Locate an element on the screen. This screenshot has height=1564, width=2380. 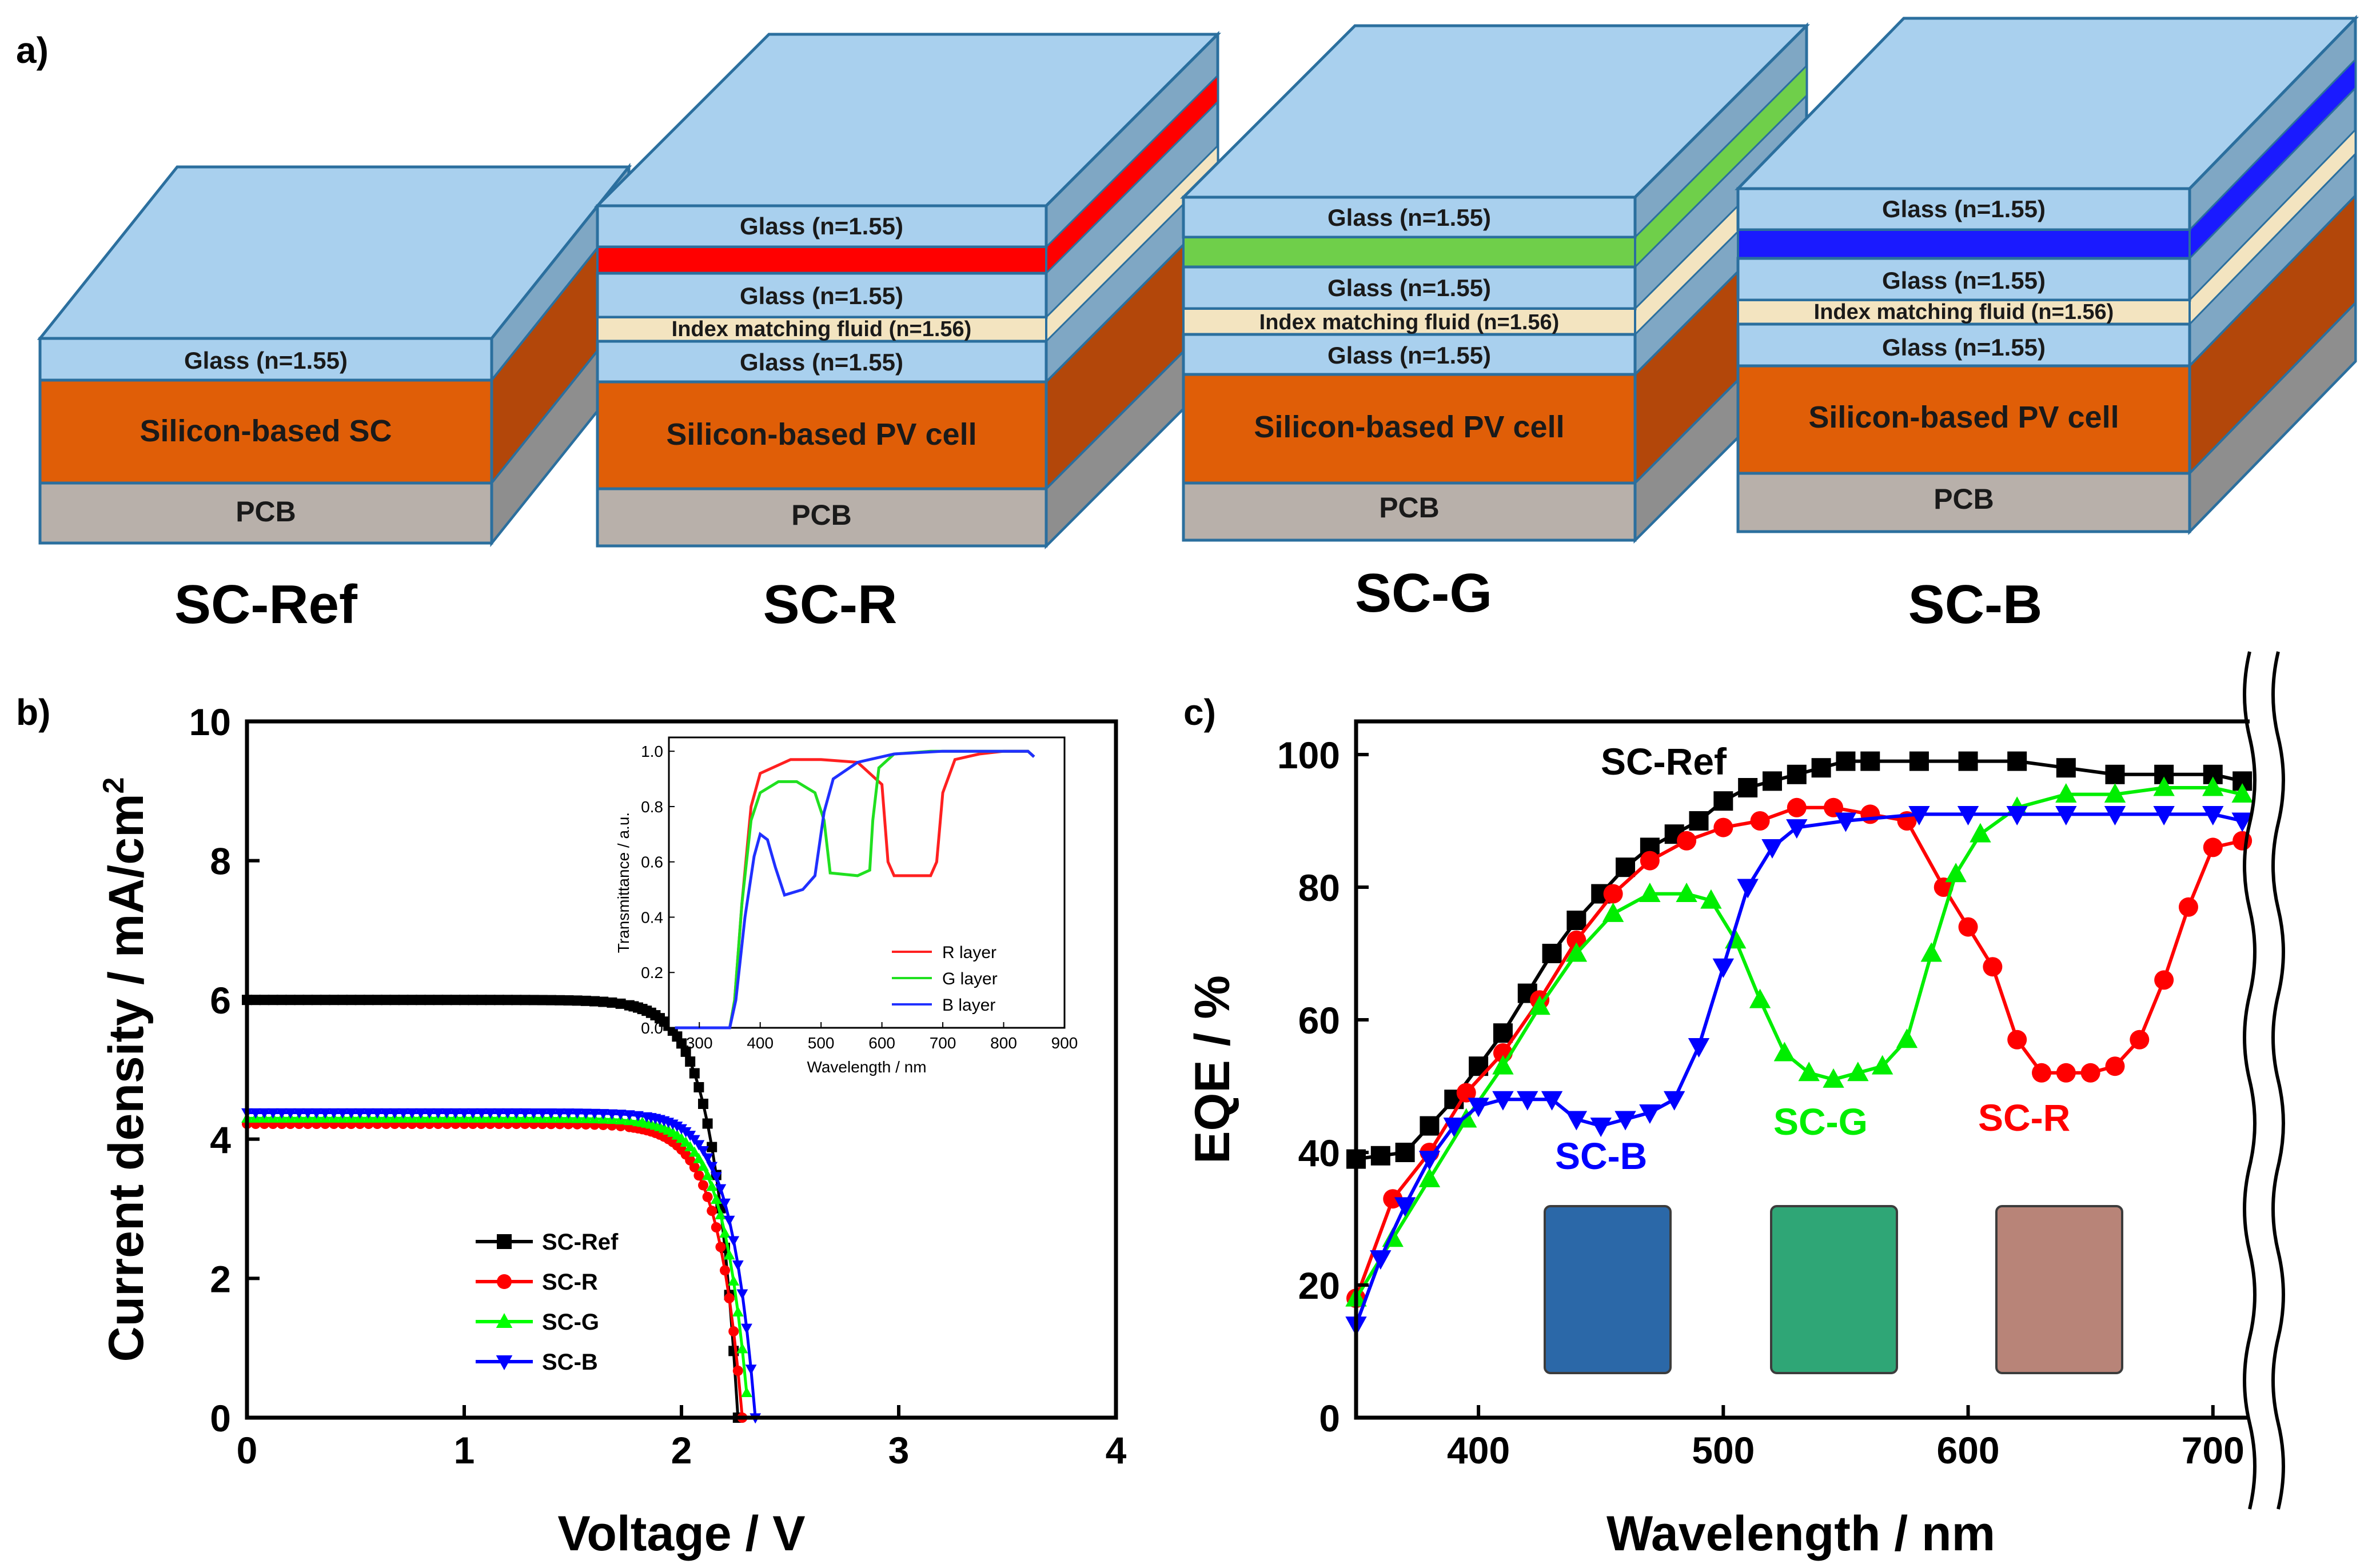
glass-label: Glass (n=1.55) is located at coordinates (266, 361).